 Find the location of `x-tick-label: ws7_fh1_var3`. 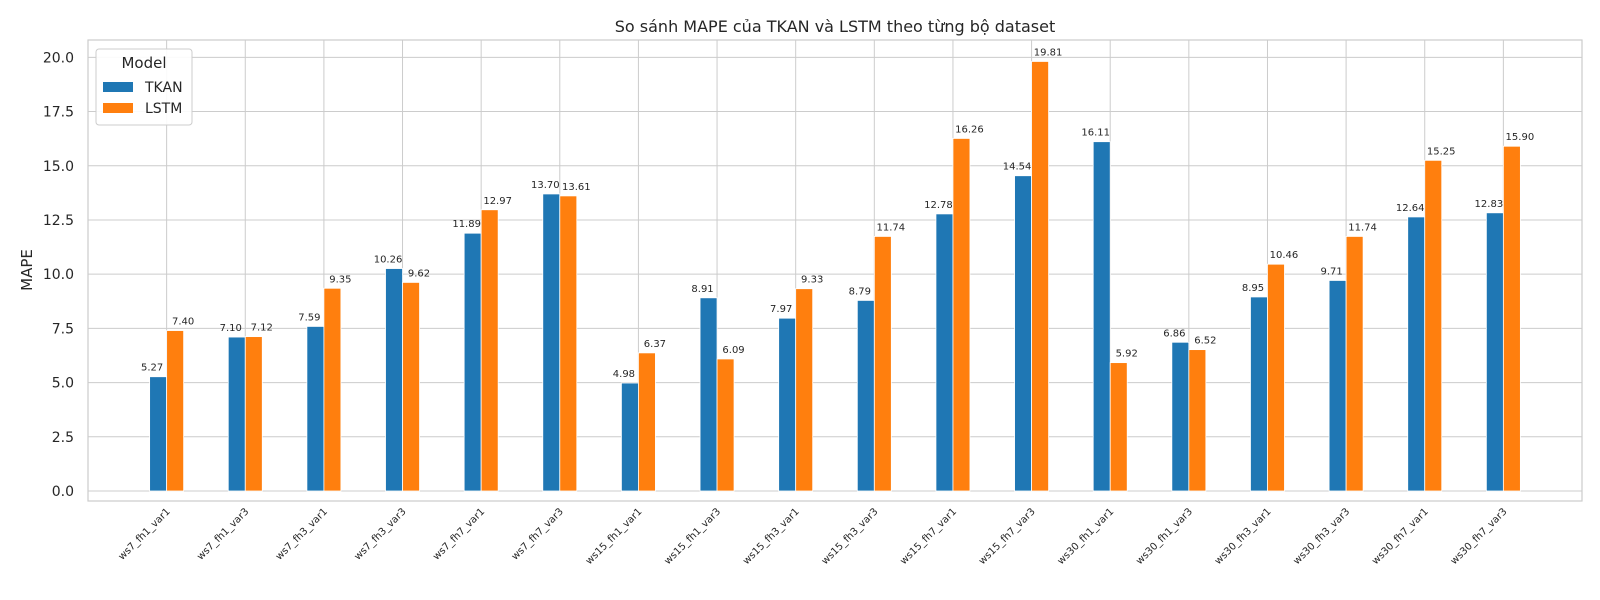

x-tick-label: ws7_fh1_var3 is located at coordinates (223, 534).